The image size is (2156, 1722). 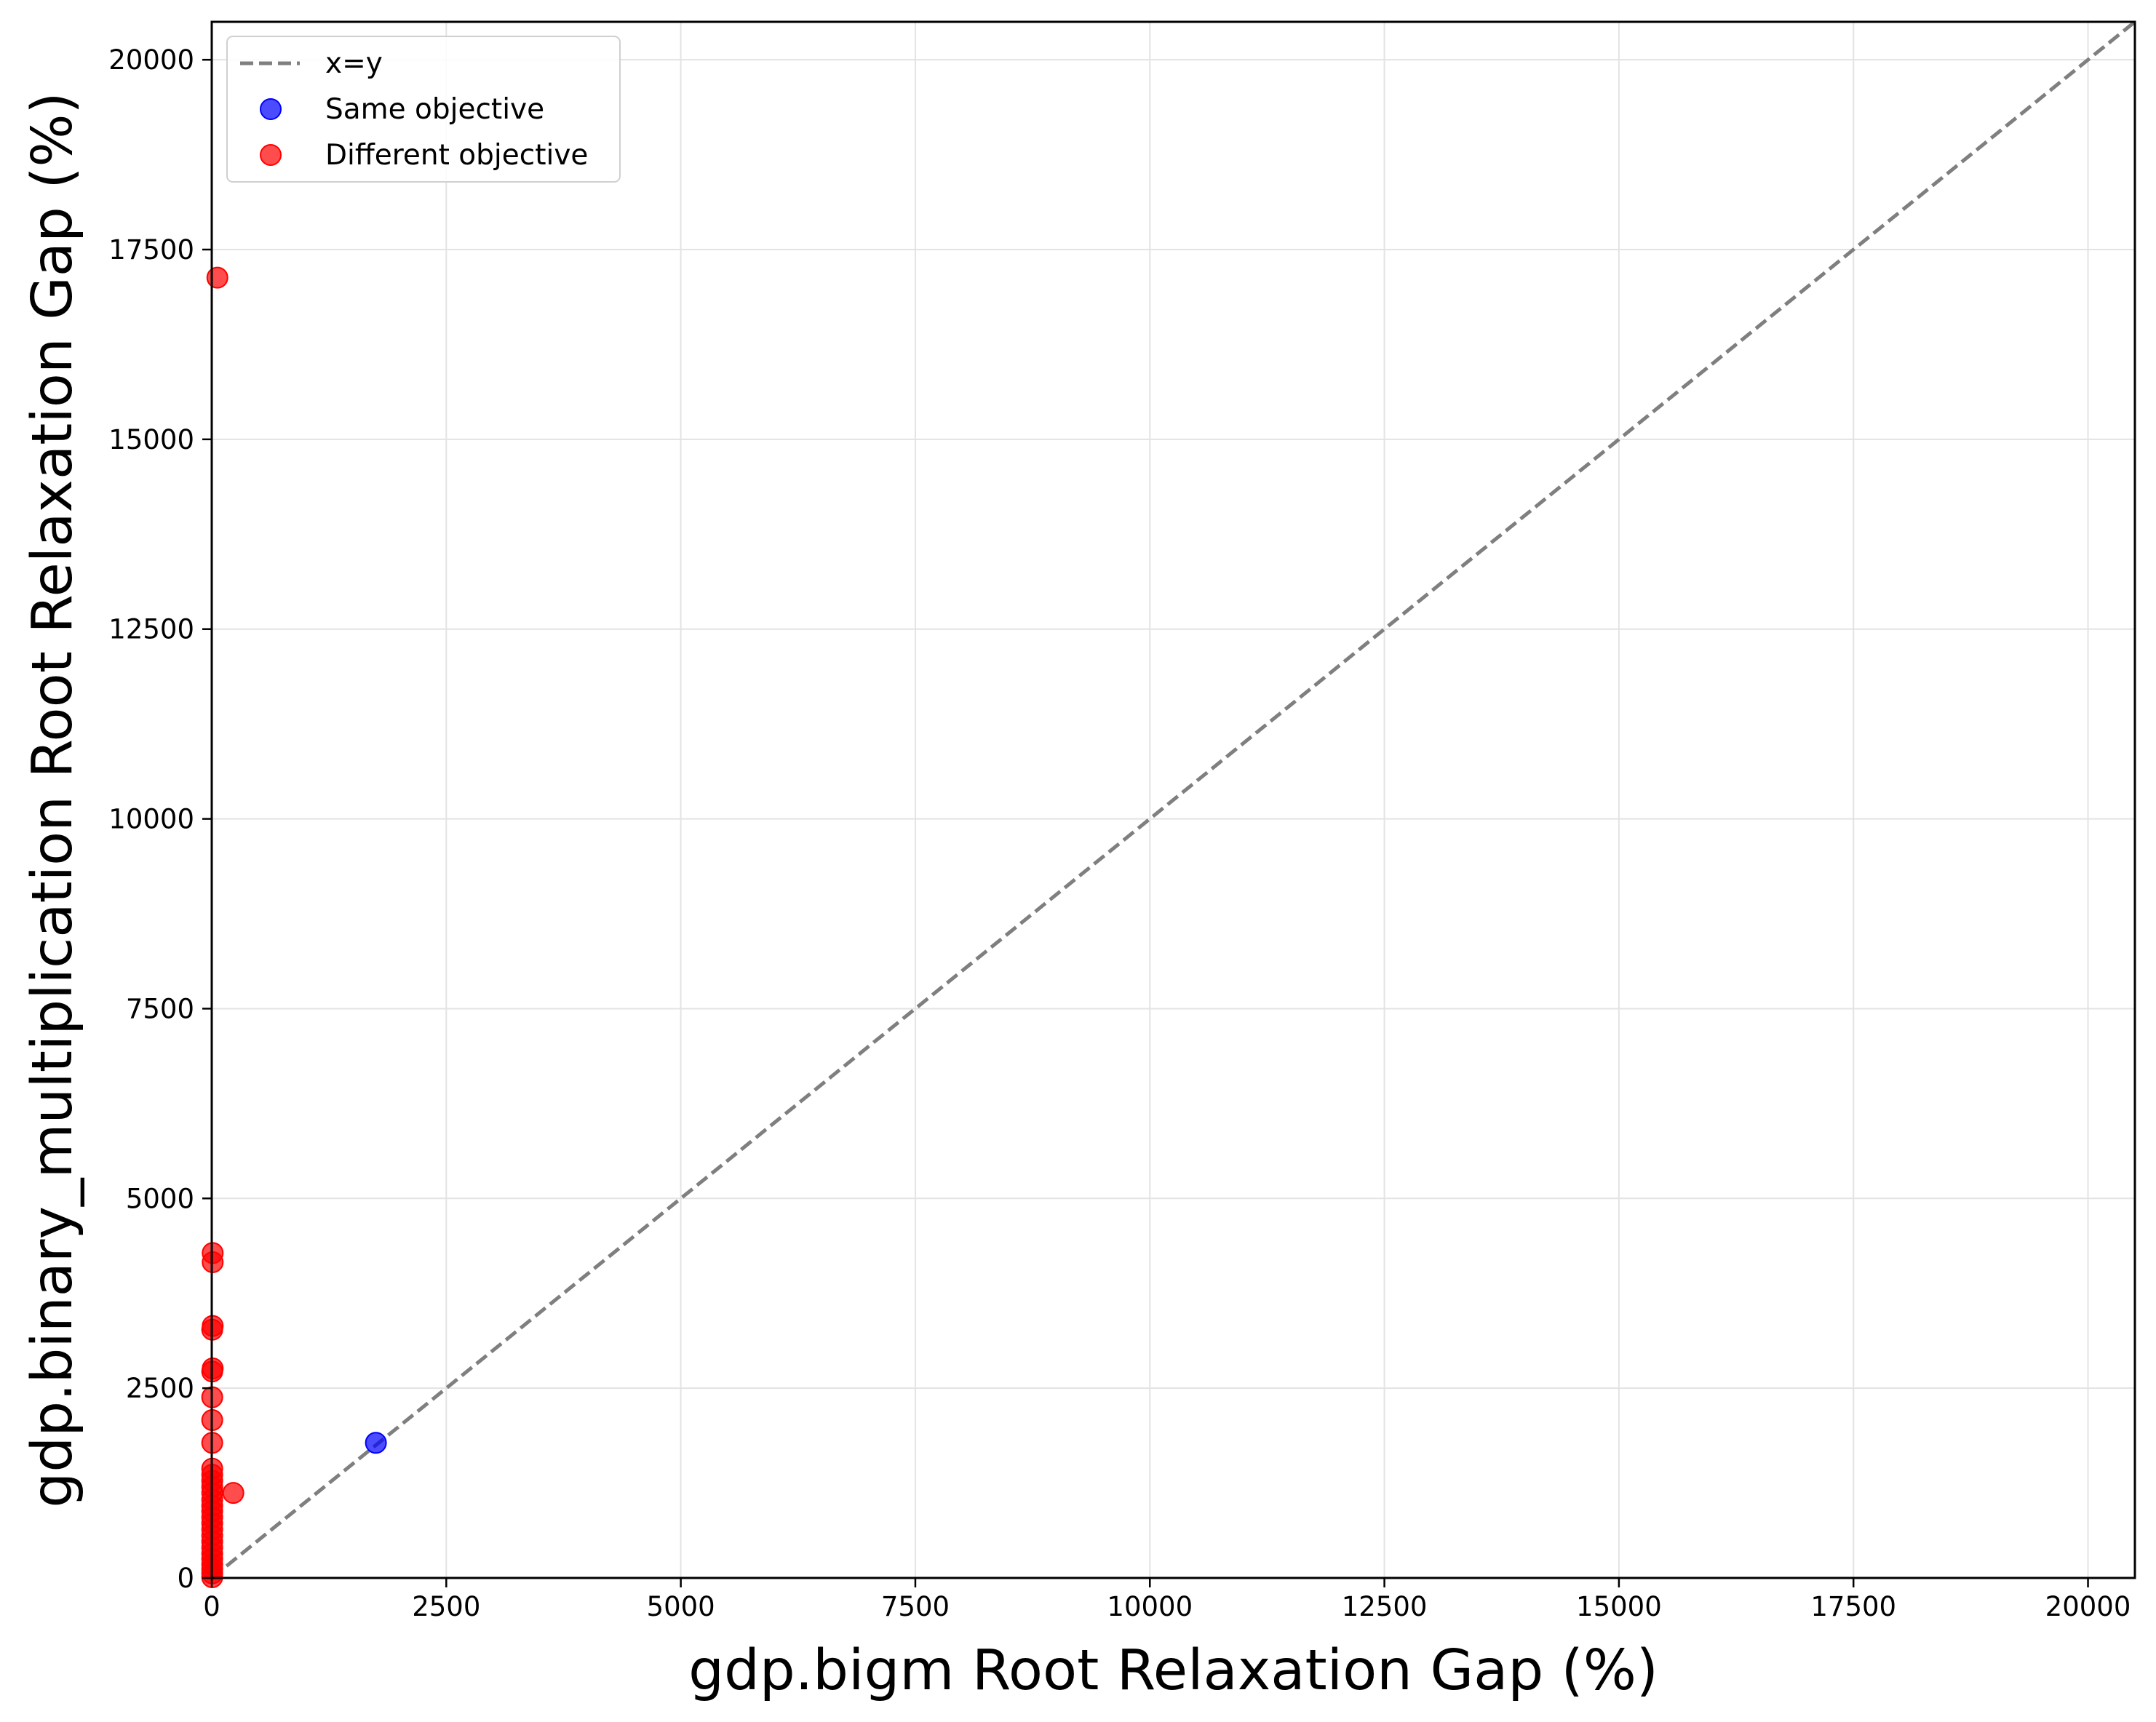 What do you see at coordinates (271, 109) in the screenshot?
I see `legend-marker-same-objective` at bounding box center [271, 109].